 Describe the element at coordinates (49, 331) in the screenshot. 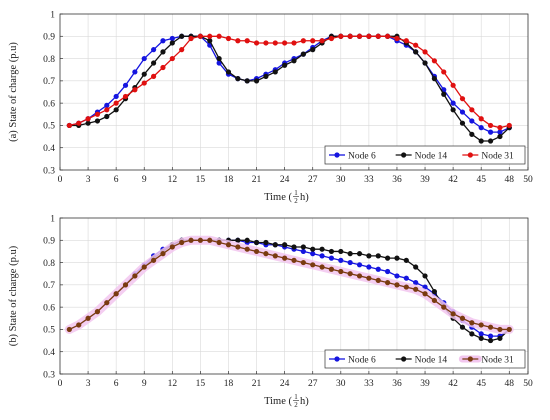

I see `y-tick-label: 0.5` at that location.